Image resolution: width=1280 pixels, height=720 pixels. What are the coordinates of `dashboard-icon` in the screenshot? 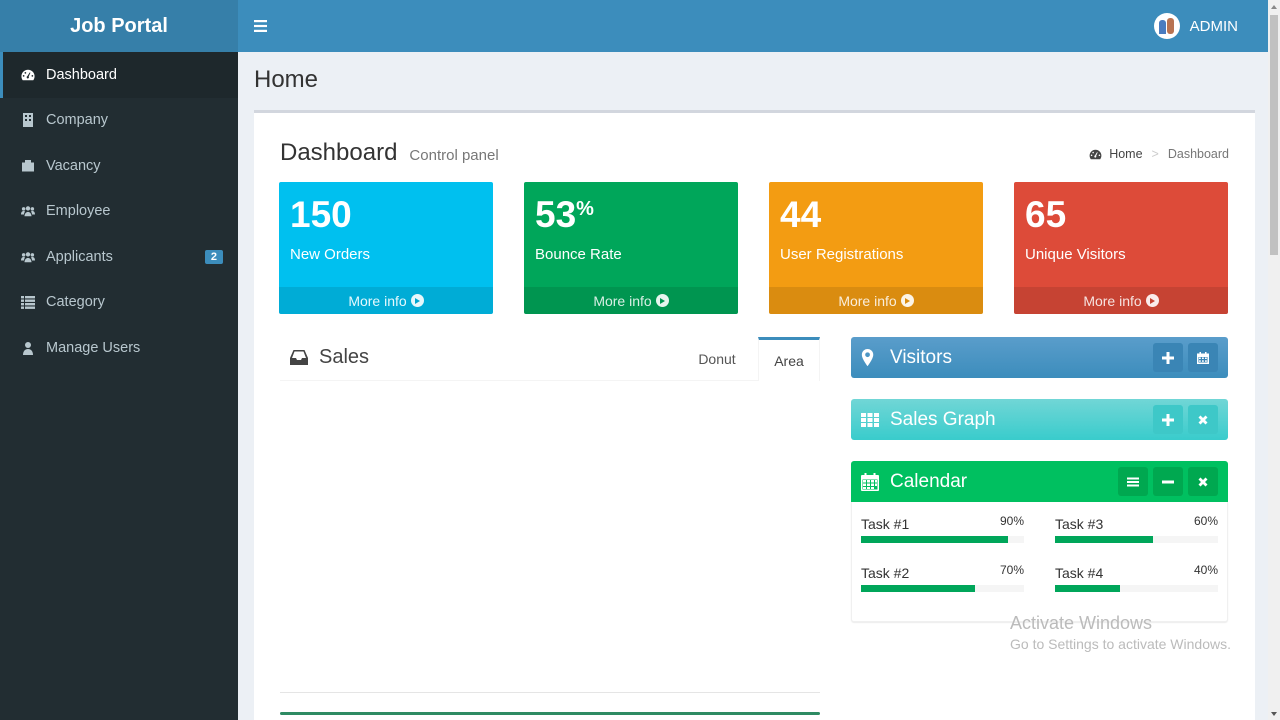 It's located at (1095, 154).